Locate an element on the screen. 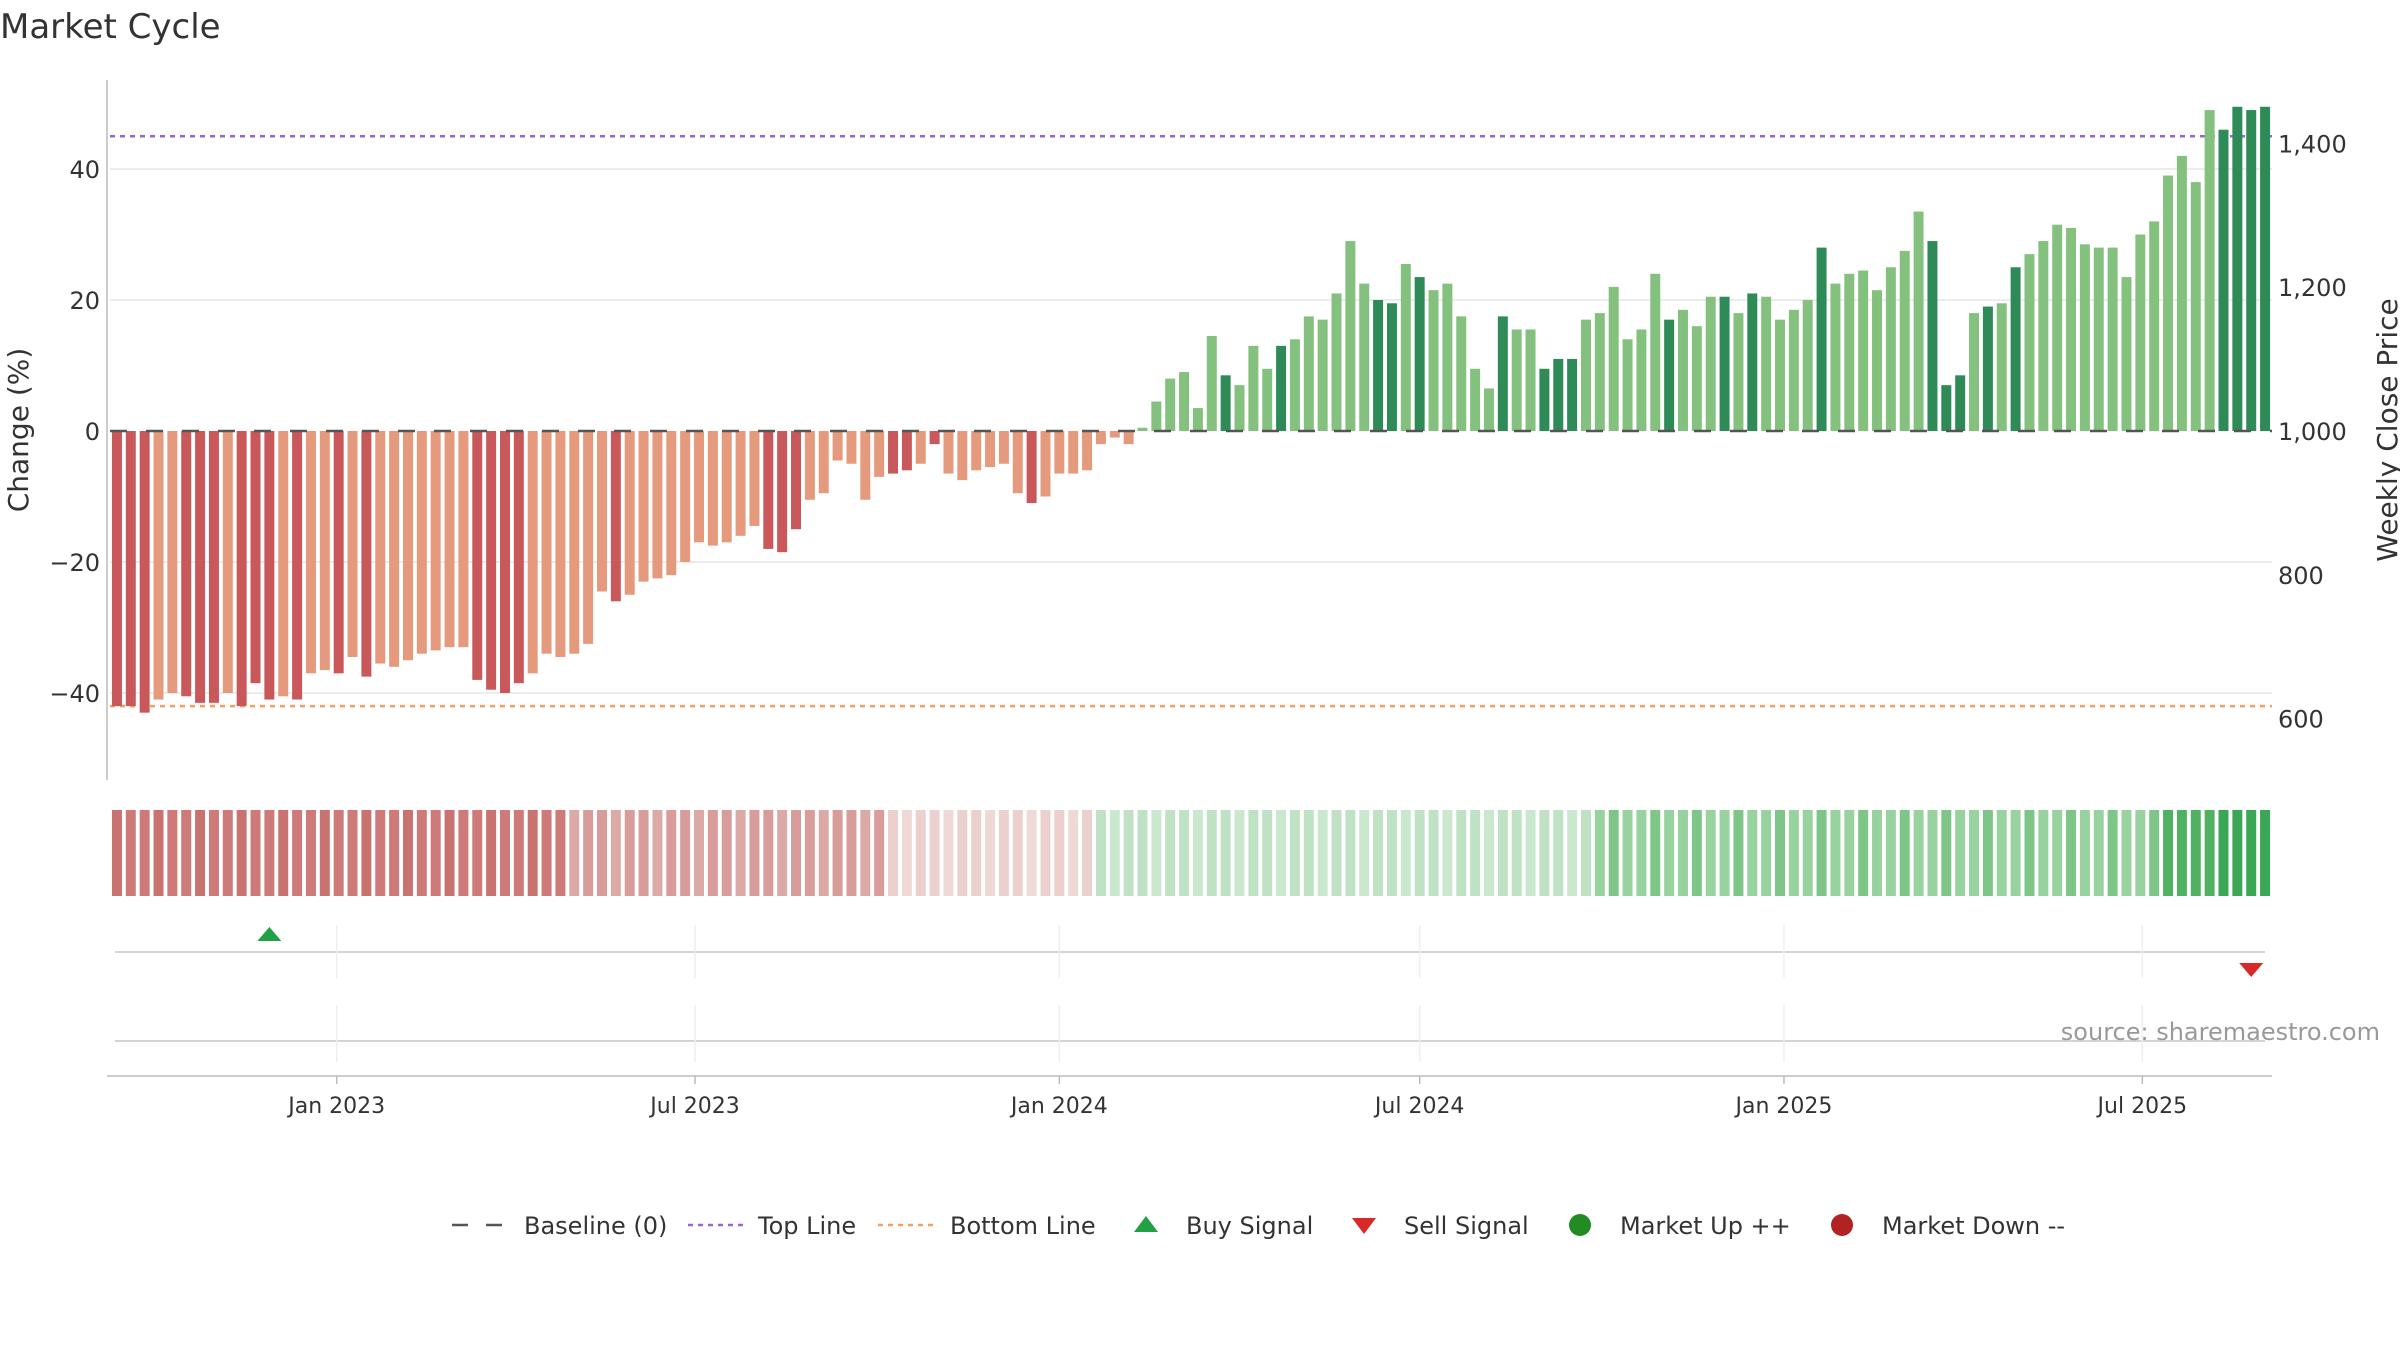 The height and width of the screenshot is (1350, 2400). y-tick-label: 40 is located at coordinates (84, 170).